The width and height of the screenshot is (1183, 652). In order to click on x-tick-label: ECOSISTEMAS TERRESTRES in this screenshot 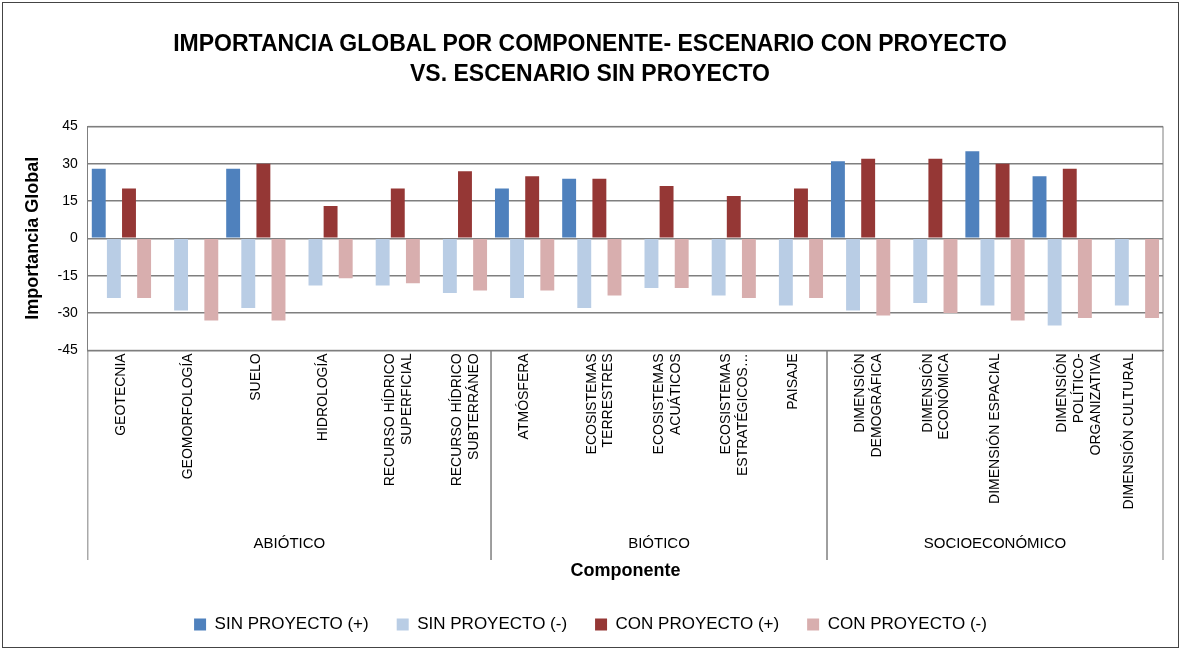, I will do `click(599, 404)`.